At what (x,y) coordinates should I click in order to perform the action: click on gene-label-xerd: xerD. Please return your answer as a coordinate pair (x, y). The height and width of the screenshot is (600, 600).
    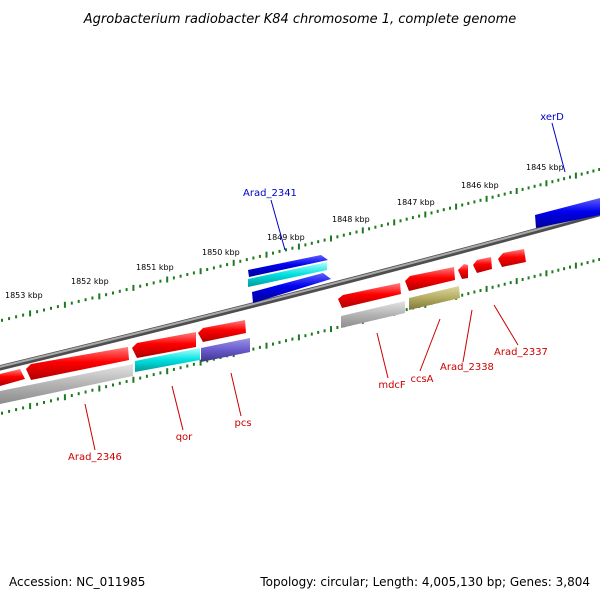
    Looking at the image, I should click on (552, 117).